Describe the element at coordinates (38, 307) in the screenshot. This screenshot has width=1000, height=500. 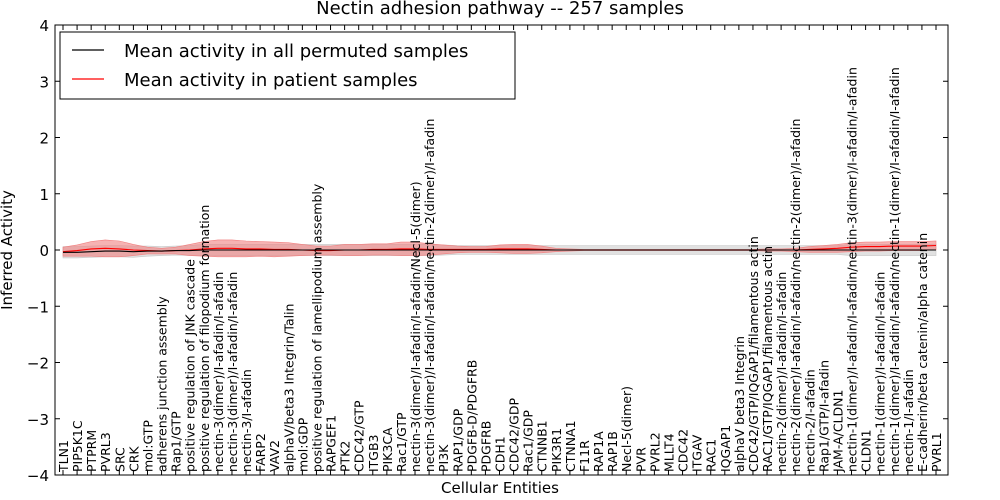
I see `y-tick-label: −1` at that location.